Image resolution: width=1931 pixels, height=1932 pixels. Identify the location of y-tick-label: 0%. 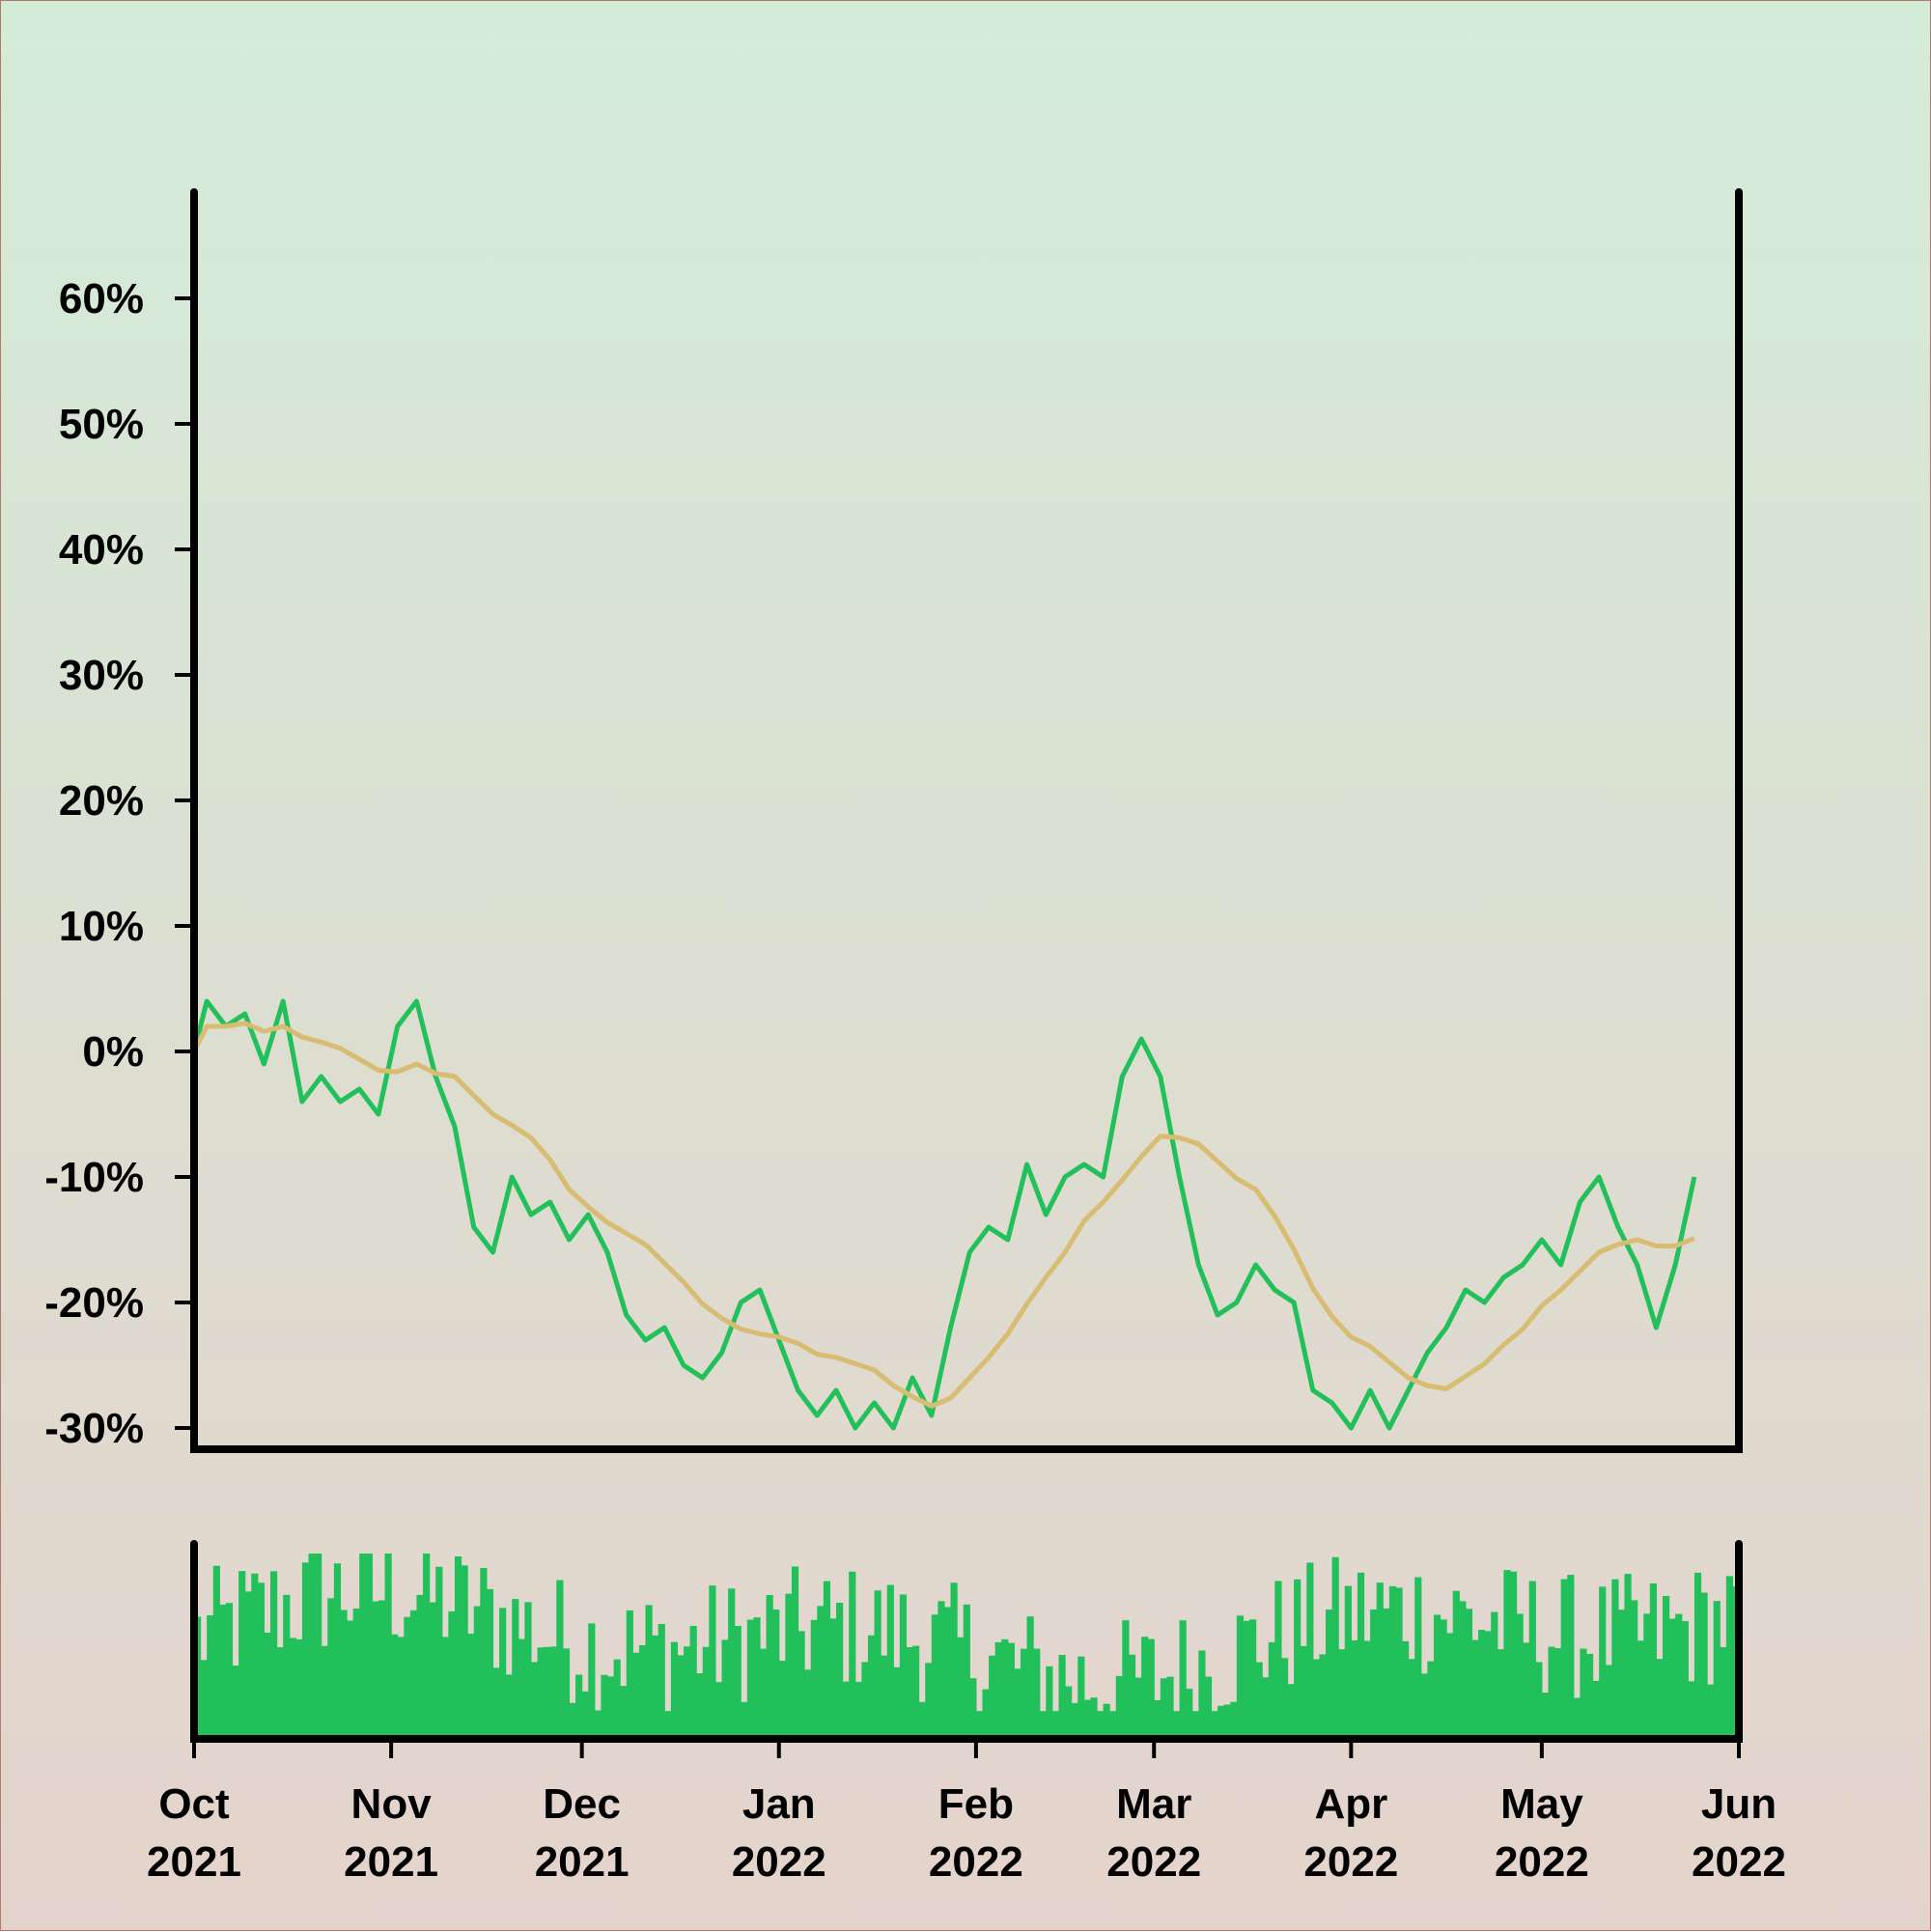
(113, 1052).